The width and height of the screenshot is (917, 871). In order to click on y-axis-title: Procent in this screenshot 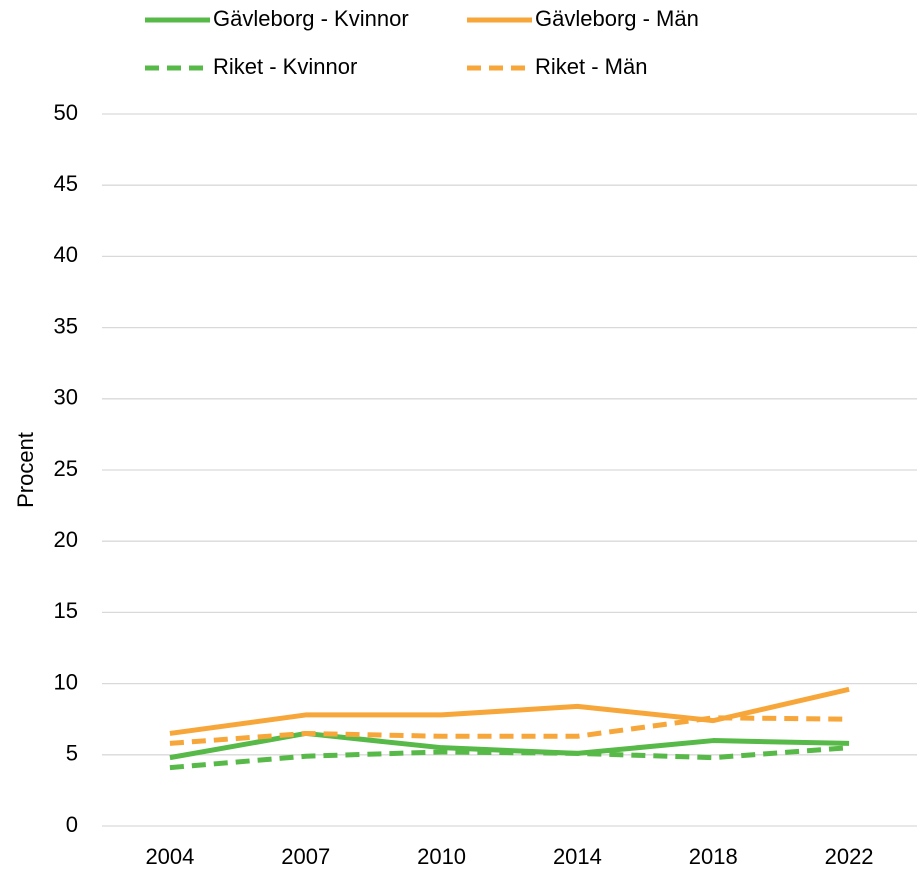, I will do `click(25, 470)`.